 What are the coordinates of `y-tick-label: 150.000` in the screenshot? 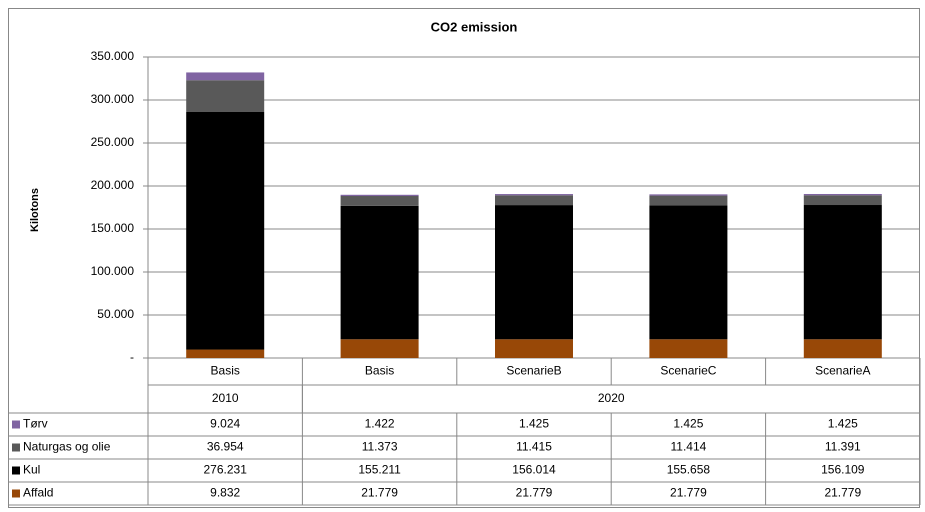 It's located at (113, 228).